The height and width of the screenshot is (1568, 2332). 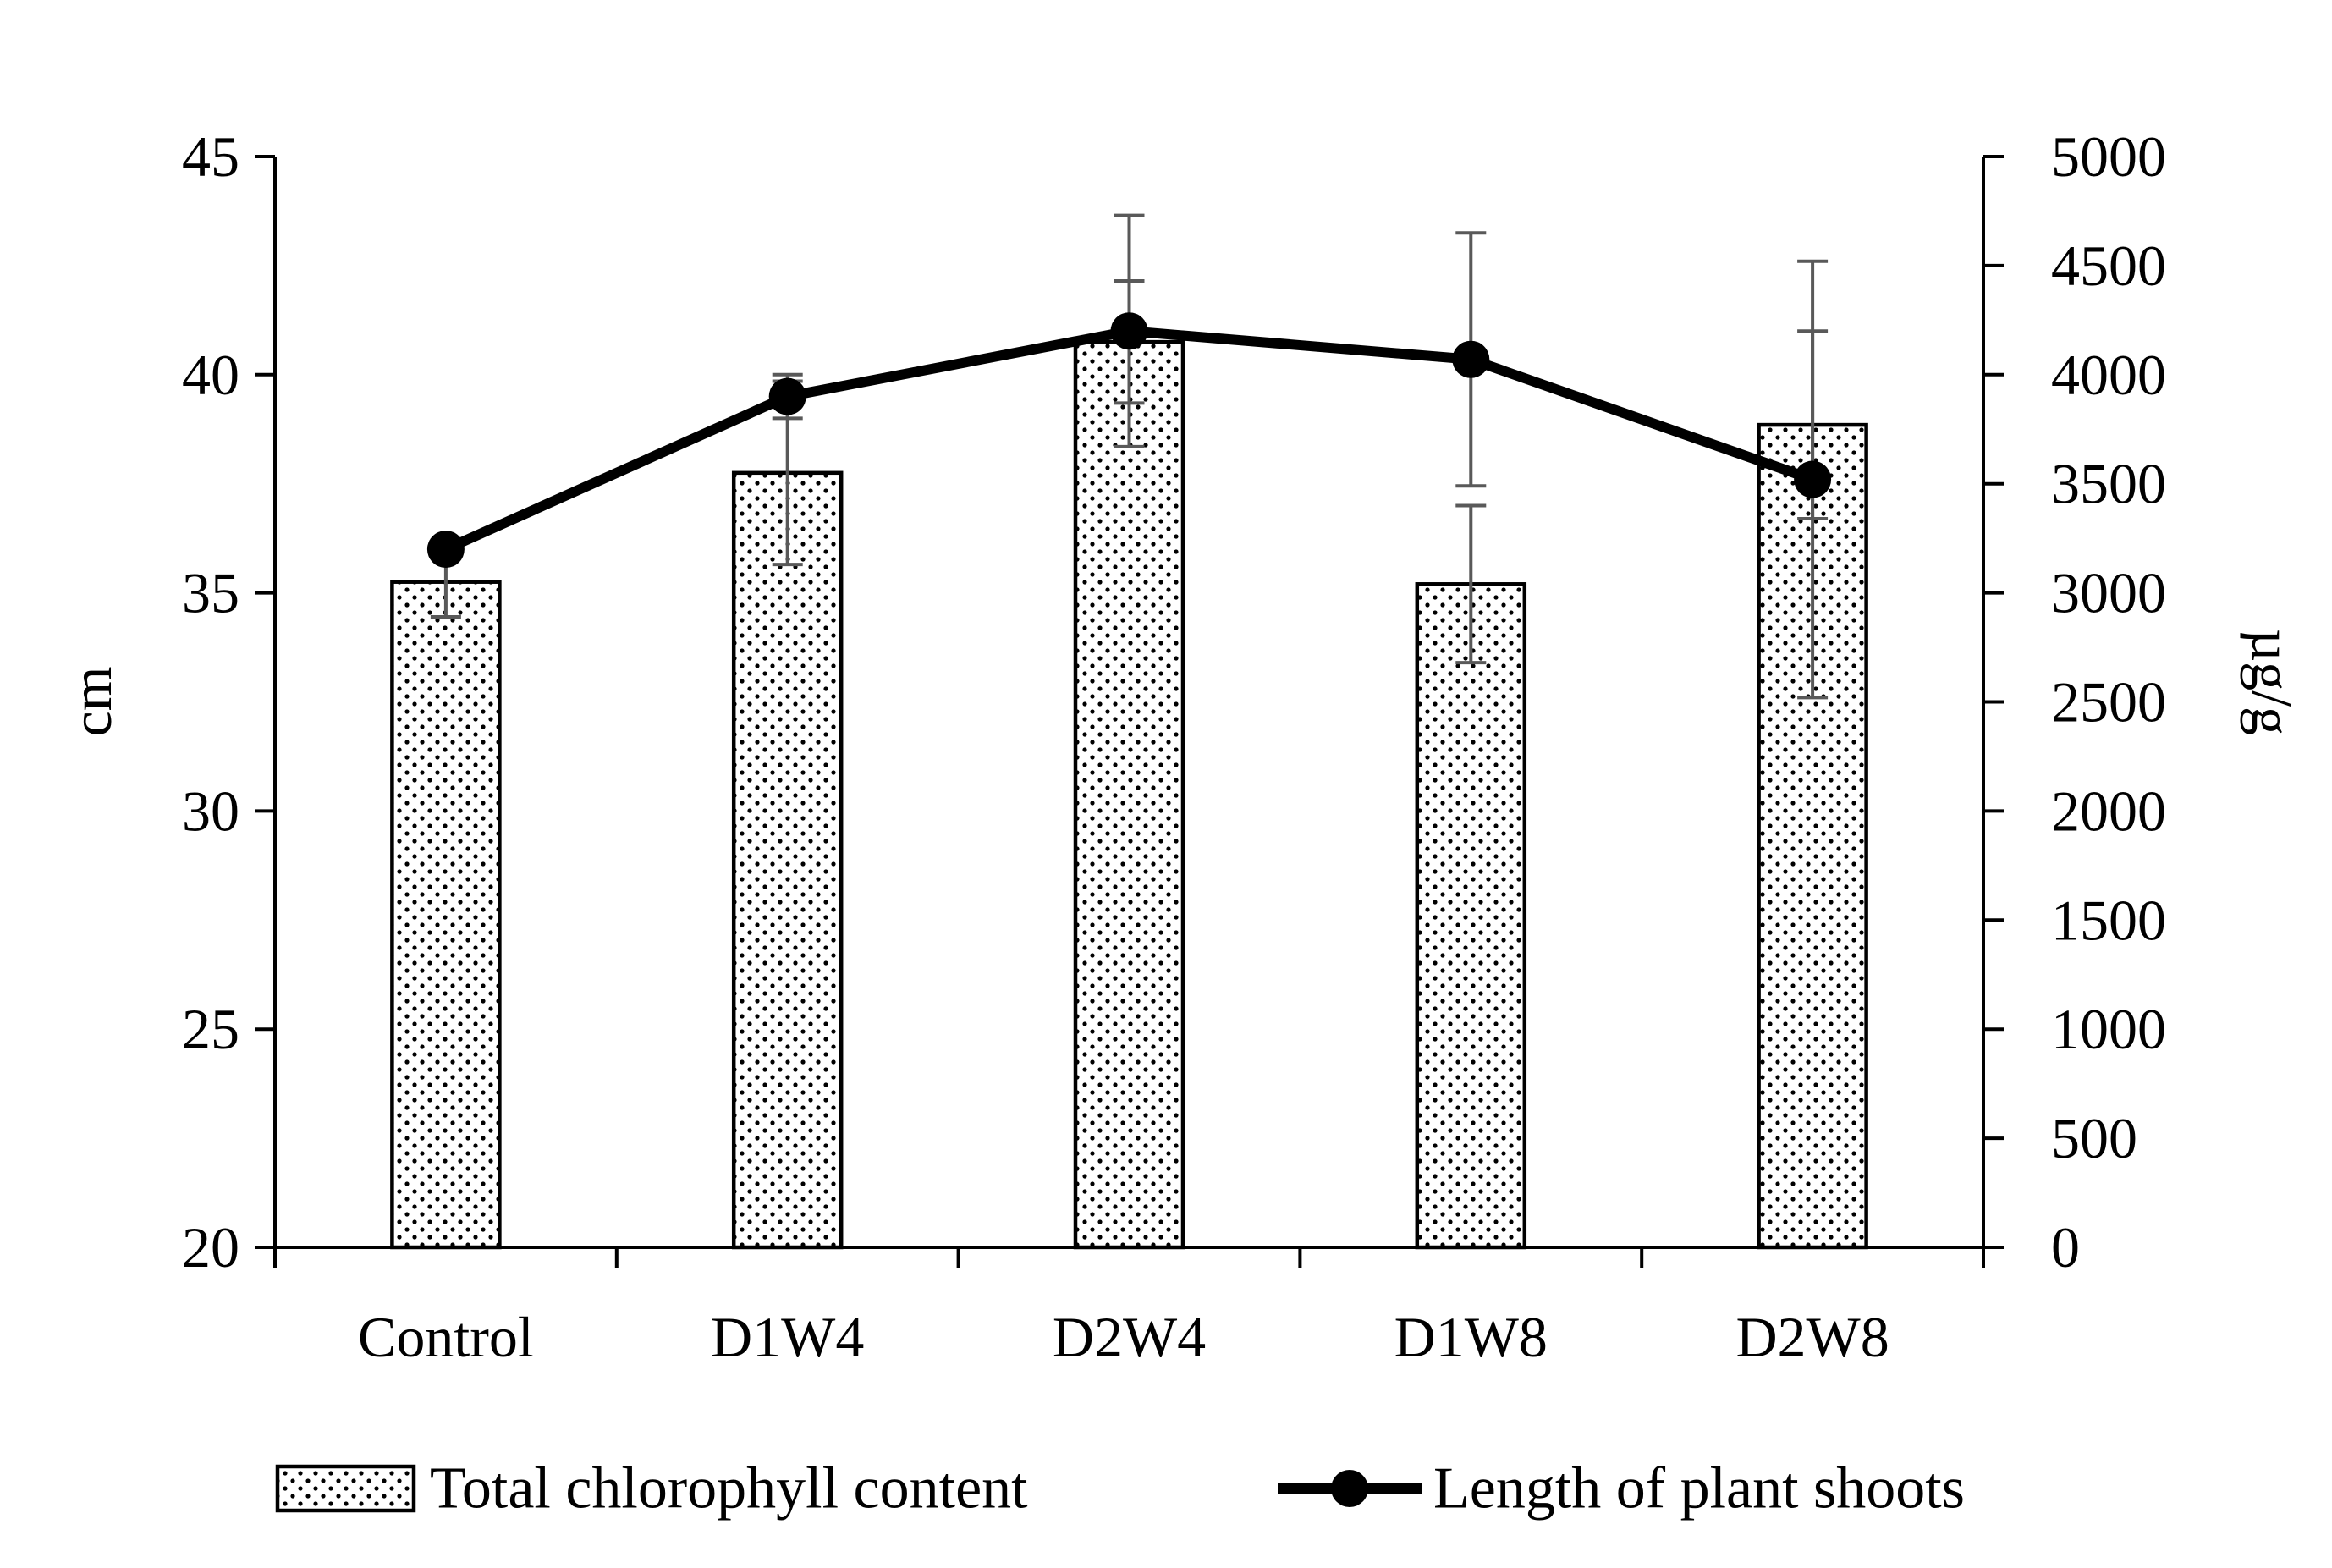 I want to click on bar-d2w4, so click(x=1129, y=794).